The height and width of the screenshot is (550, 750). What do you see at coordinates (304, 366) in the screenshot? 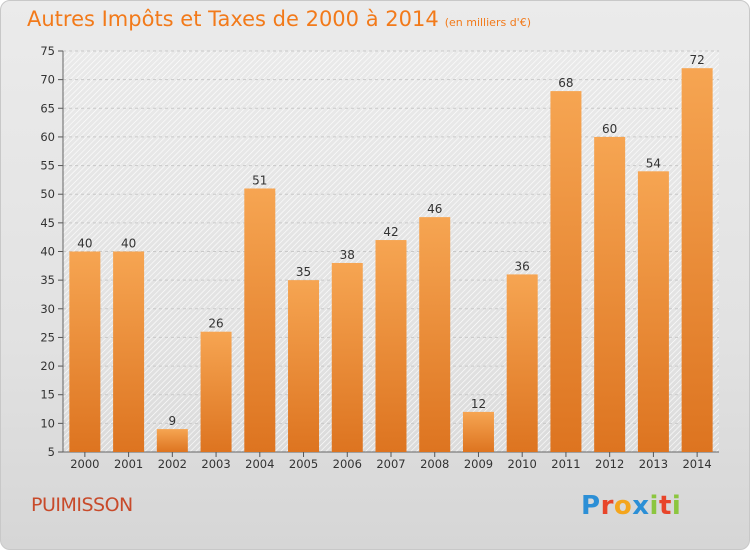
I see `bar-2005` at bounding box center [304, 366].